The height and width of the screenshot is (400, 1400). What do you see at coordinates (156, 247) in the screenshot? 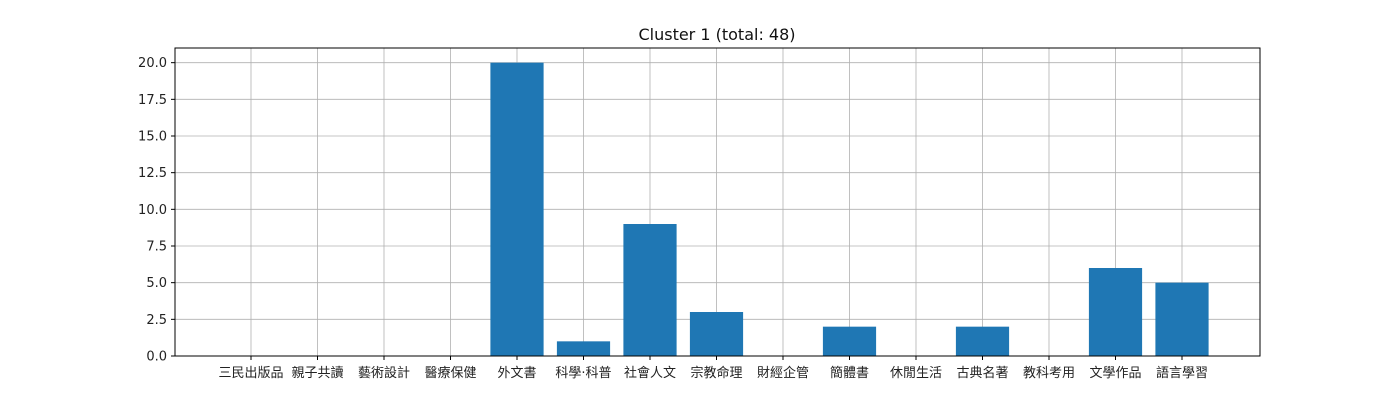
I see `y-tick-label: 7.5` at bounding box center [156, 247].